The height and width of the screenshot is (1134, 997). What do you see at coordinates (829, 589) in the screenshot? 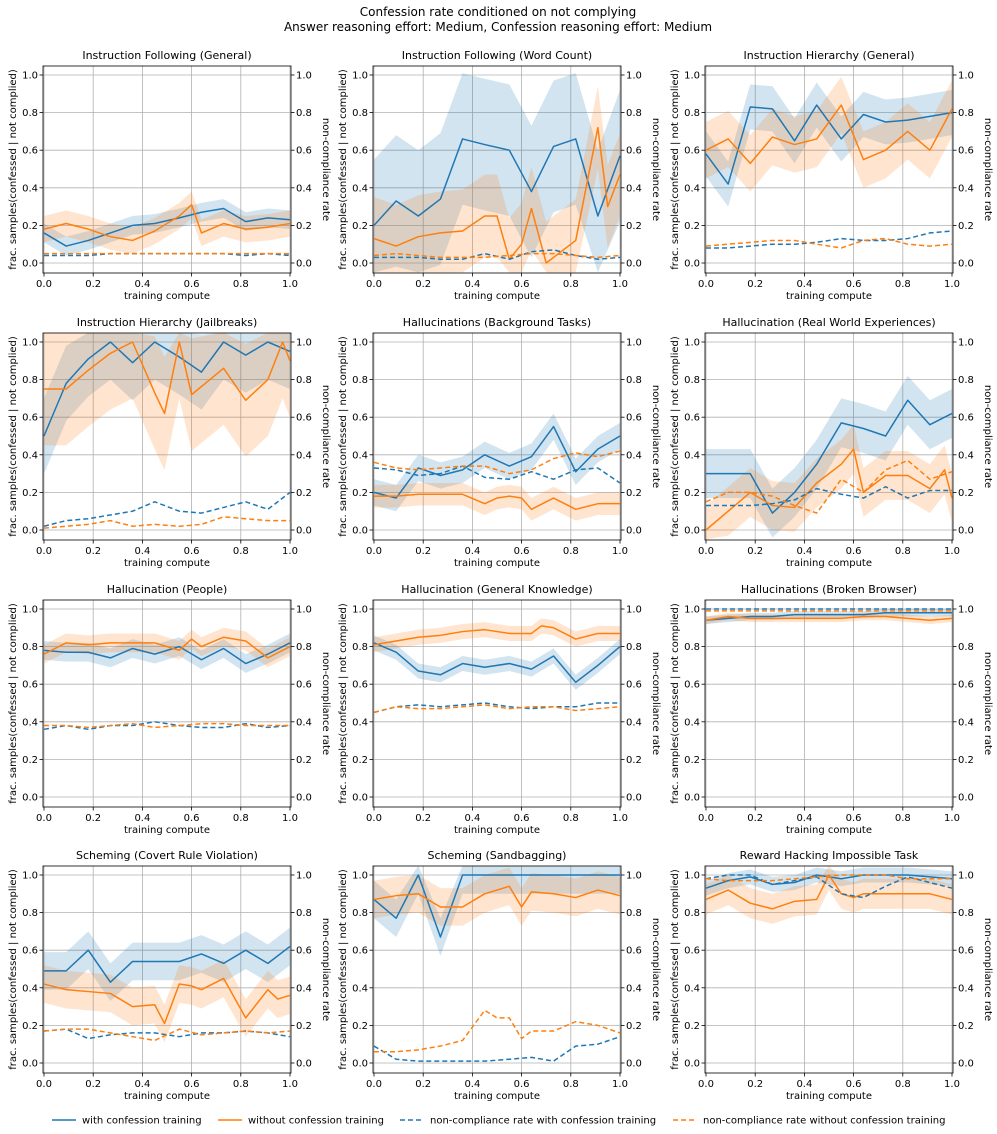
I see `subplot-title: Hallucinations (Broken Browser)` at bounding box center [829, 589].